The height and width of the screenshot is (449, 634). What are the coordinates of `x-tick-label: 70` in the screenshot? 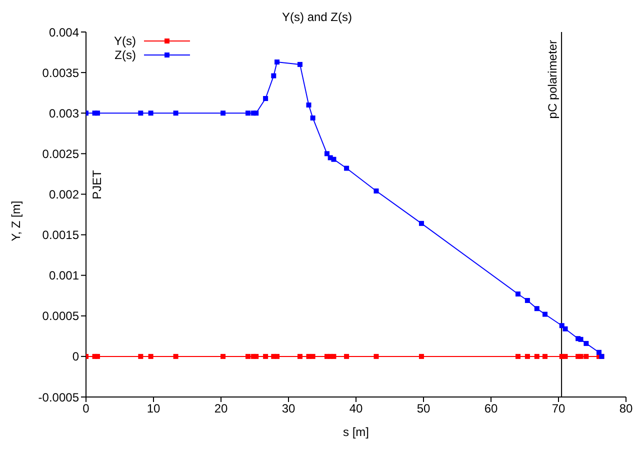 It's located at (559, 409).